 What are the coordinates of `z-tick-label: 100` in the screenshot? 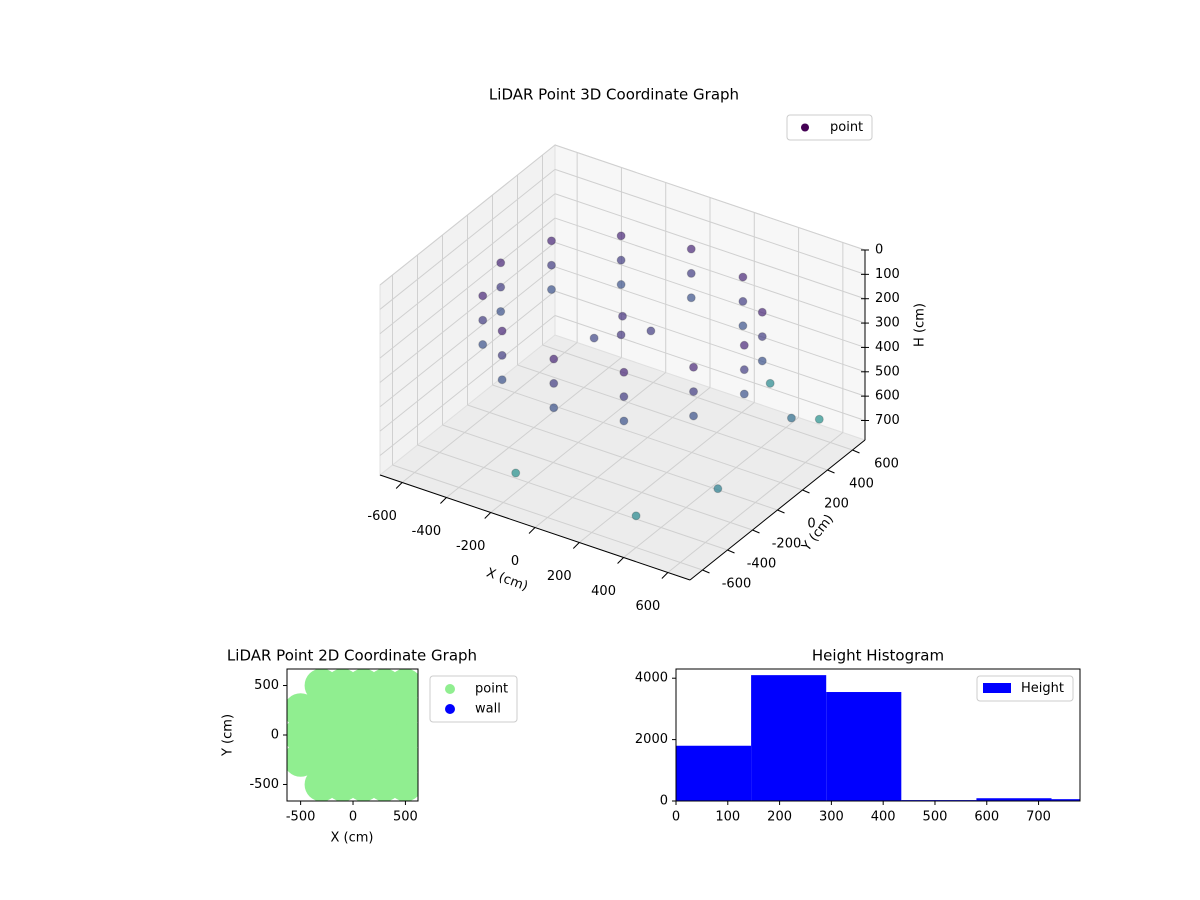 It's located at (887, 274).